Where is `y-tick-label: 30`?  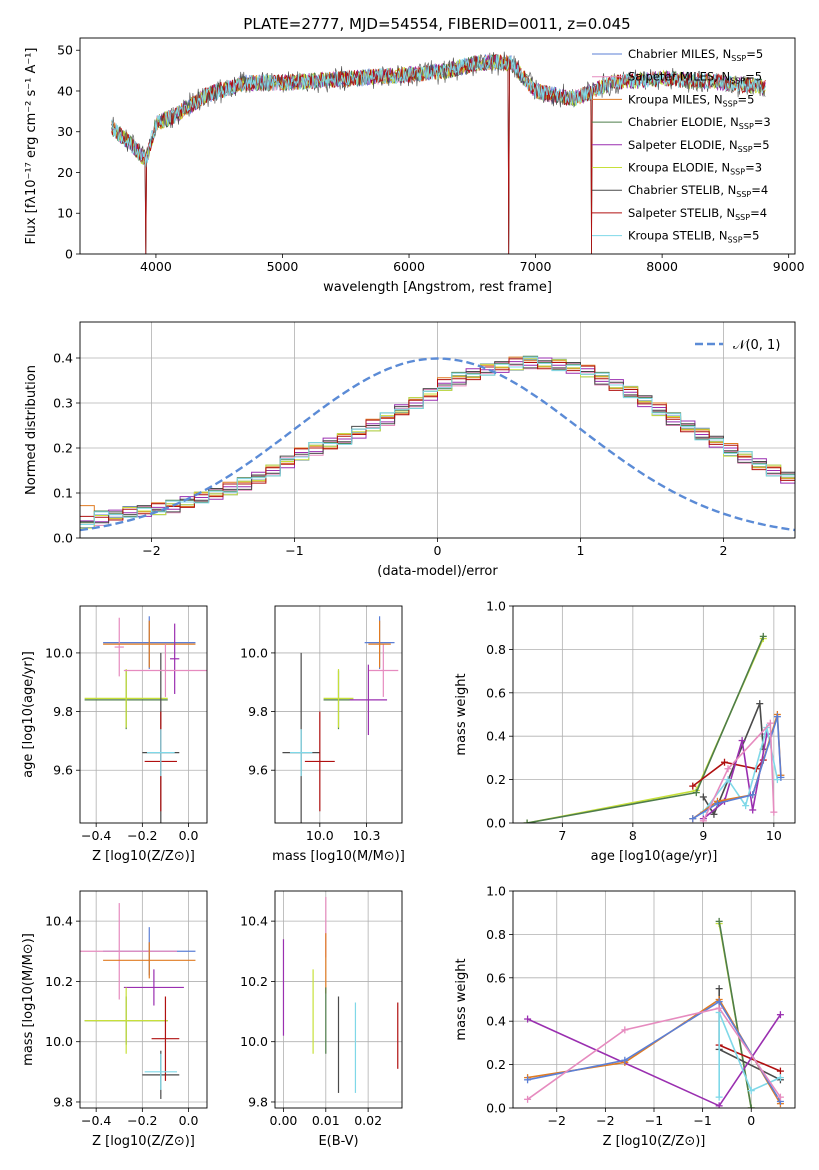
y-tick-label: 30 is located at coordinates (65, 131).